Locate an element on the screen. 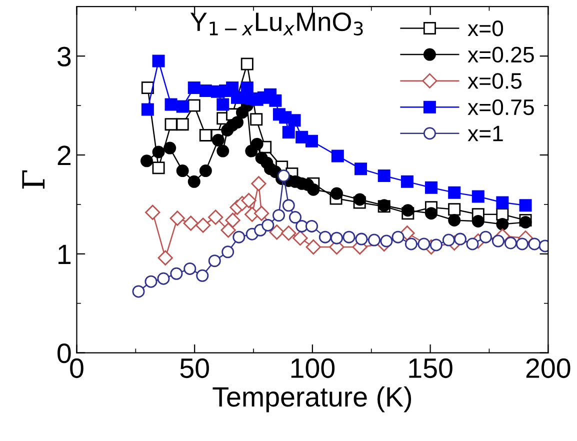 This screenshot has height=441, width=577. legend-label: x=1 is located at coordinates (485, 134).